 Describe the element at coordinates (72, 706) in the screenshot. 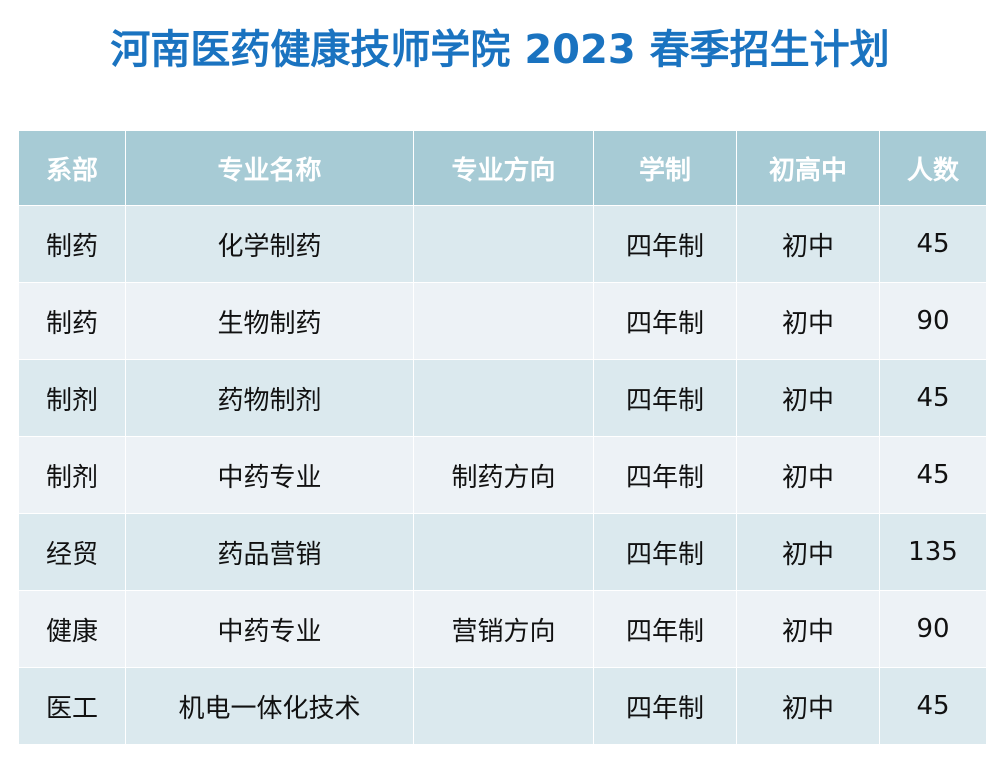

I see `cell-department: 医工` at that location.